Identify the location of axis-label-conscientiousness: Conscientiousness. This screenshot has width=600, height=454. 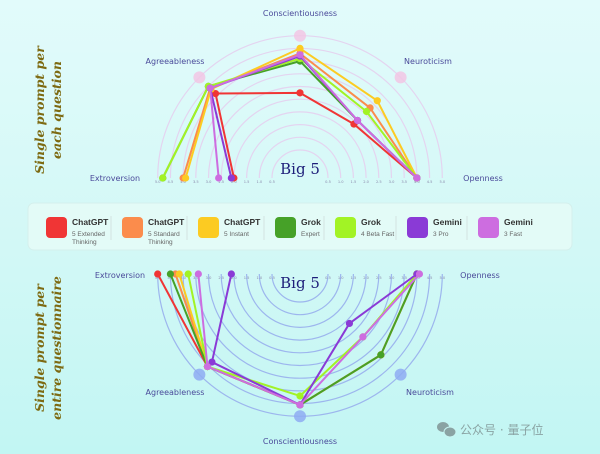
(300, 441).